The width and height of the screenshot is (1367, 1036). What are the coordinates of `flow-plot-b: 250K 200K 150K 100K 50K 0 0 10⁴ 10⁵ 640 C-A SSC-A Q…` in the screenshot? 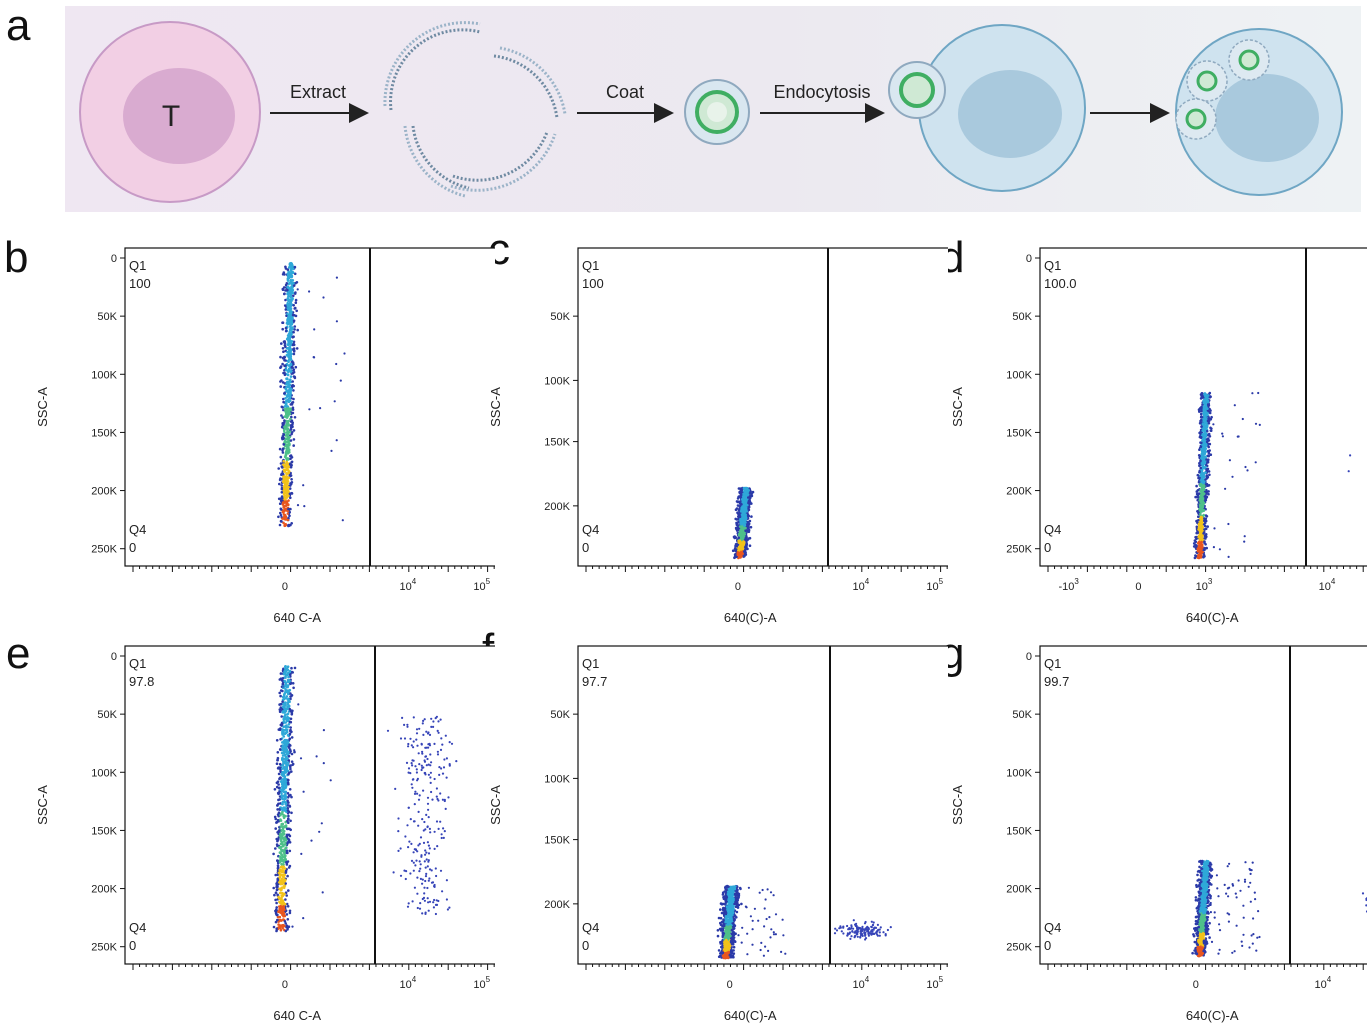 It's located at (265, 437).